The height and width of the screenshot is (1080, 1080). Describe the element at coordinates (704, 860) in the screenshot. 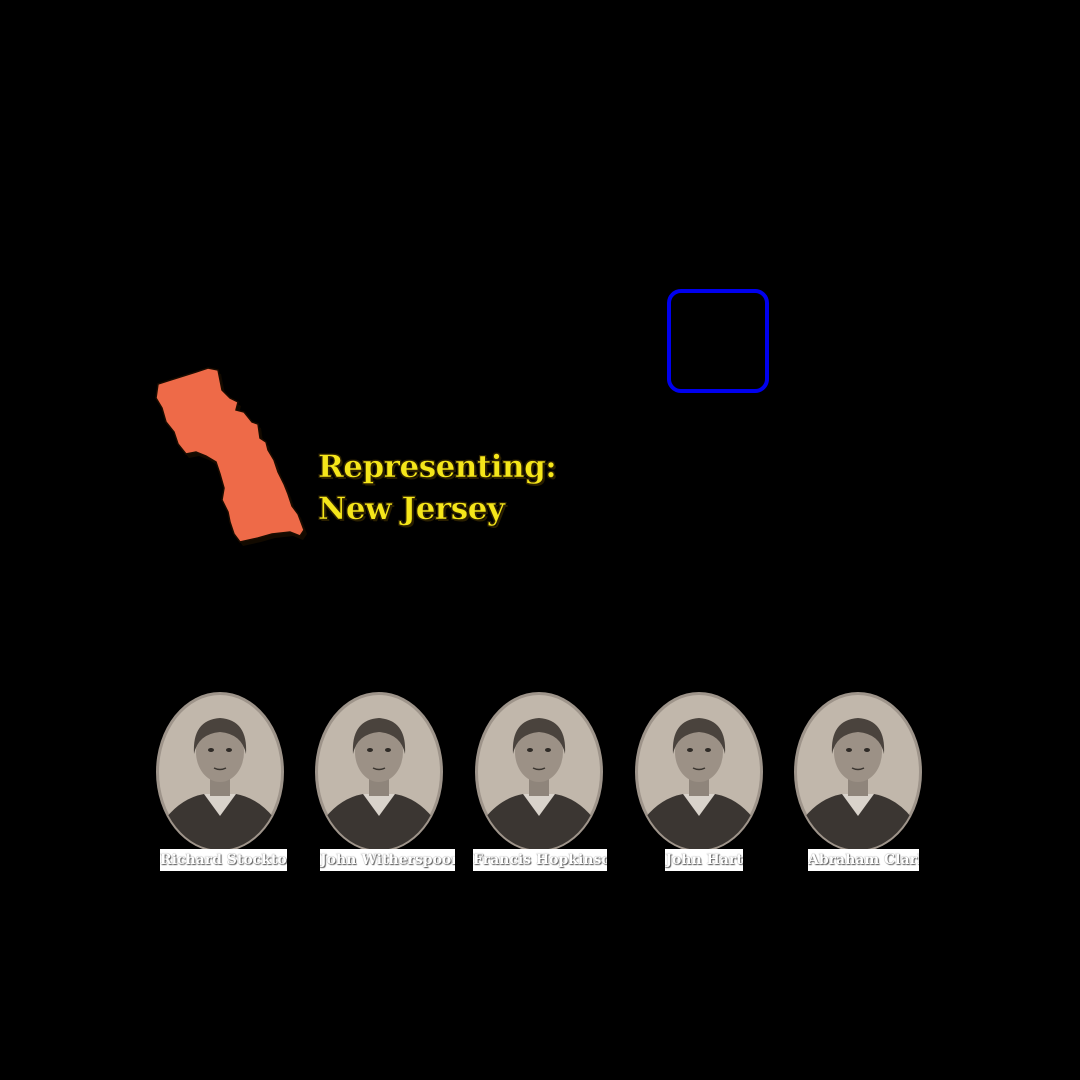

I see `delegate-name-label: John Hart` at that location.